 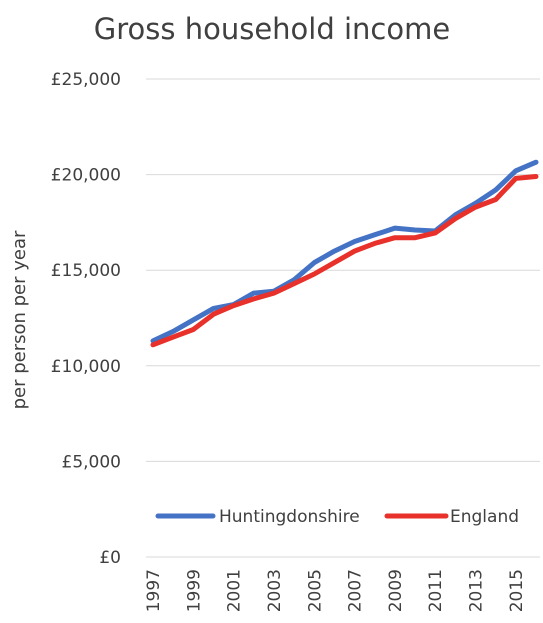 I want to click on y-tick-label: £25,000, so click(x=86, y=80).